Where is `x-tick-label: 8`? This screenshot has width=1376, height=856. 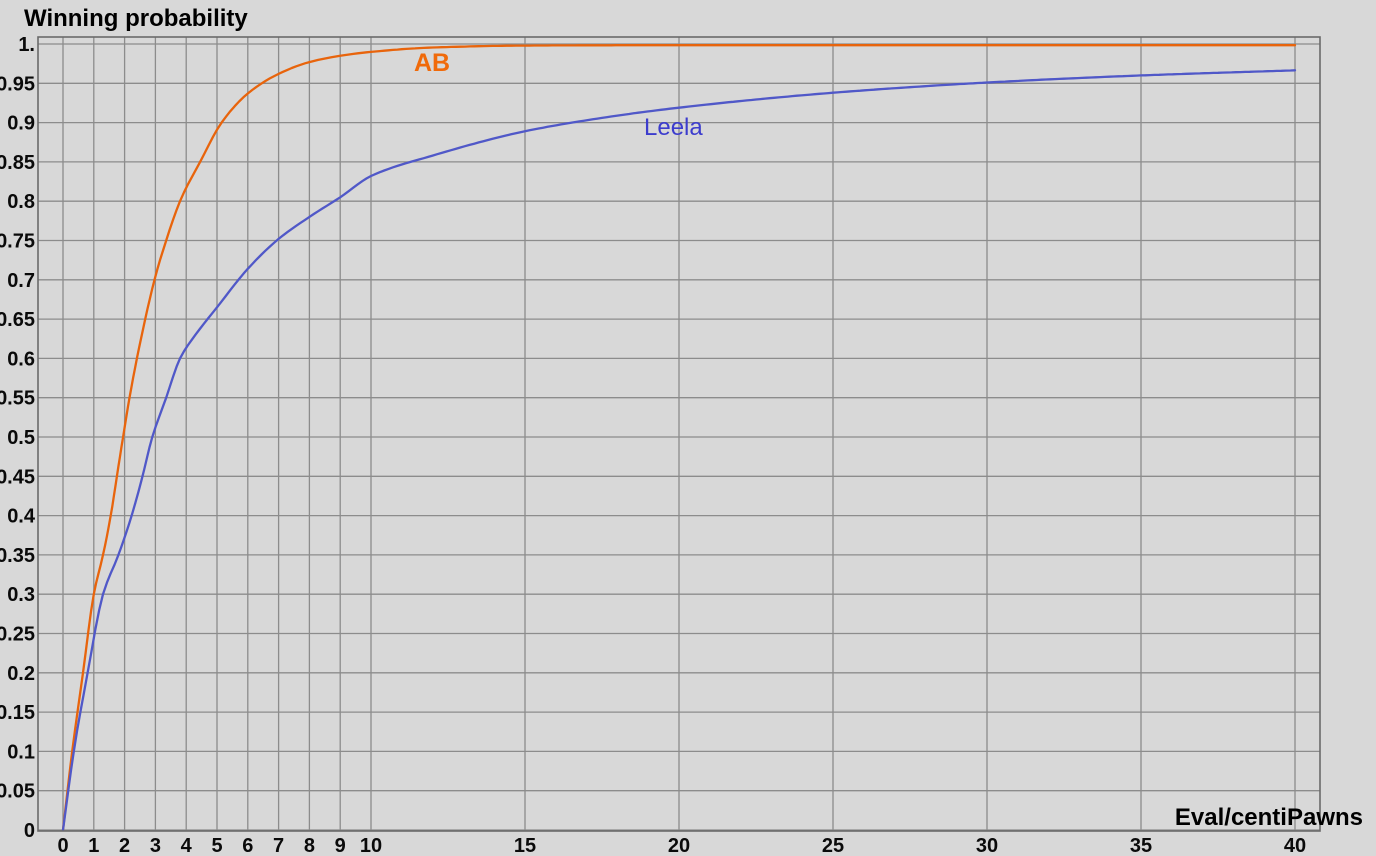
x-tick-label: 8 is located at coordinates (309, 845).